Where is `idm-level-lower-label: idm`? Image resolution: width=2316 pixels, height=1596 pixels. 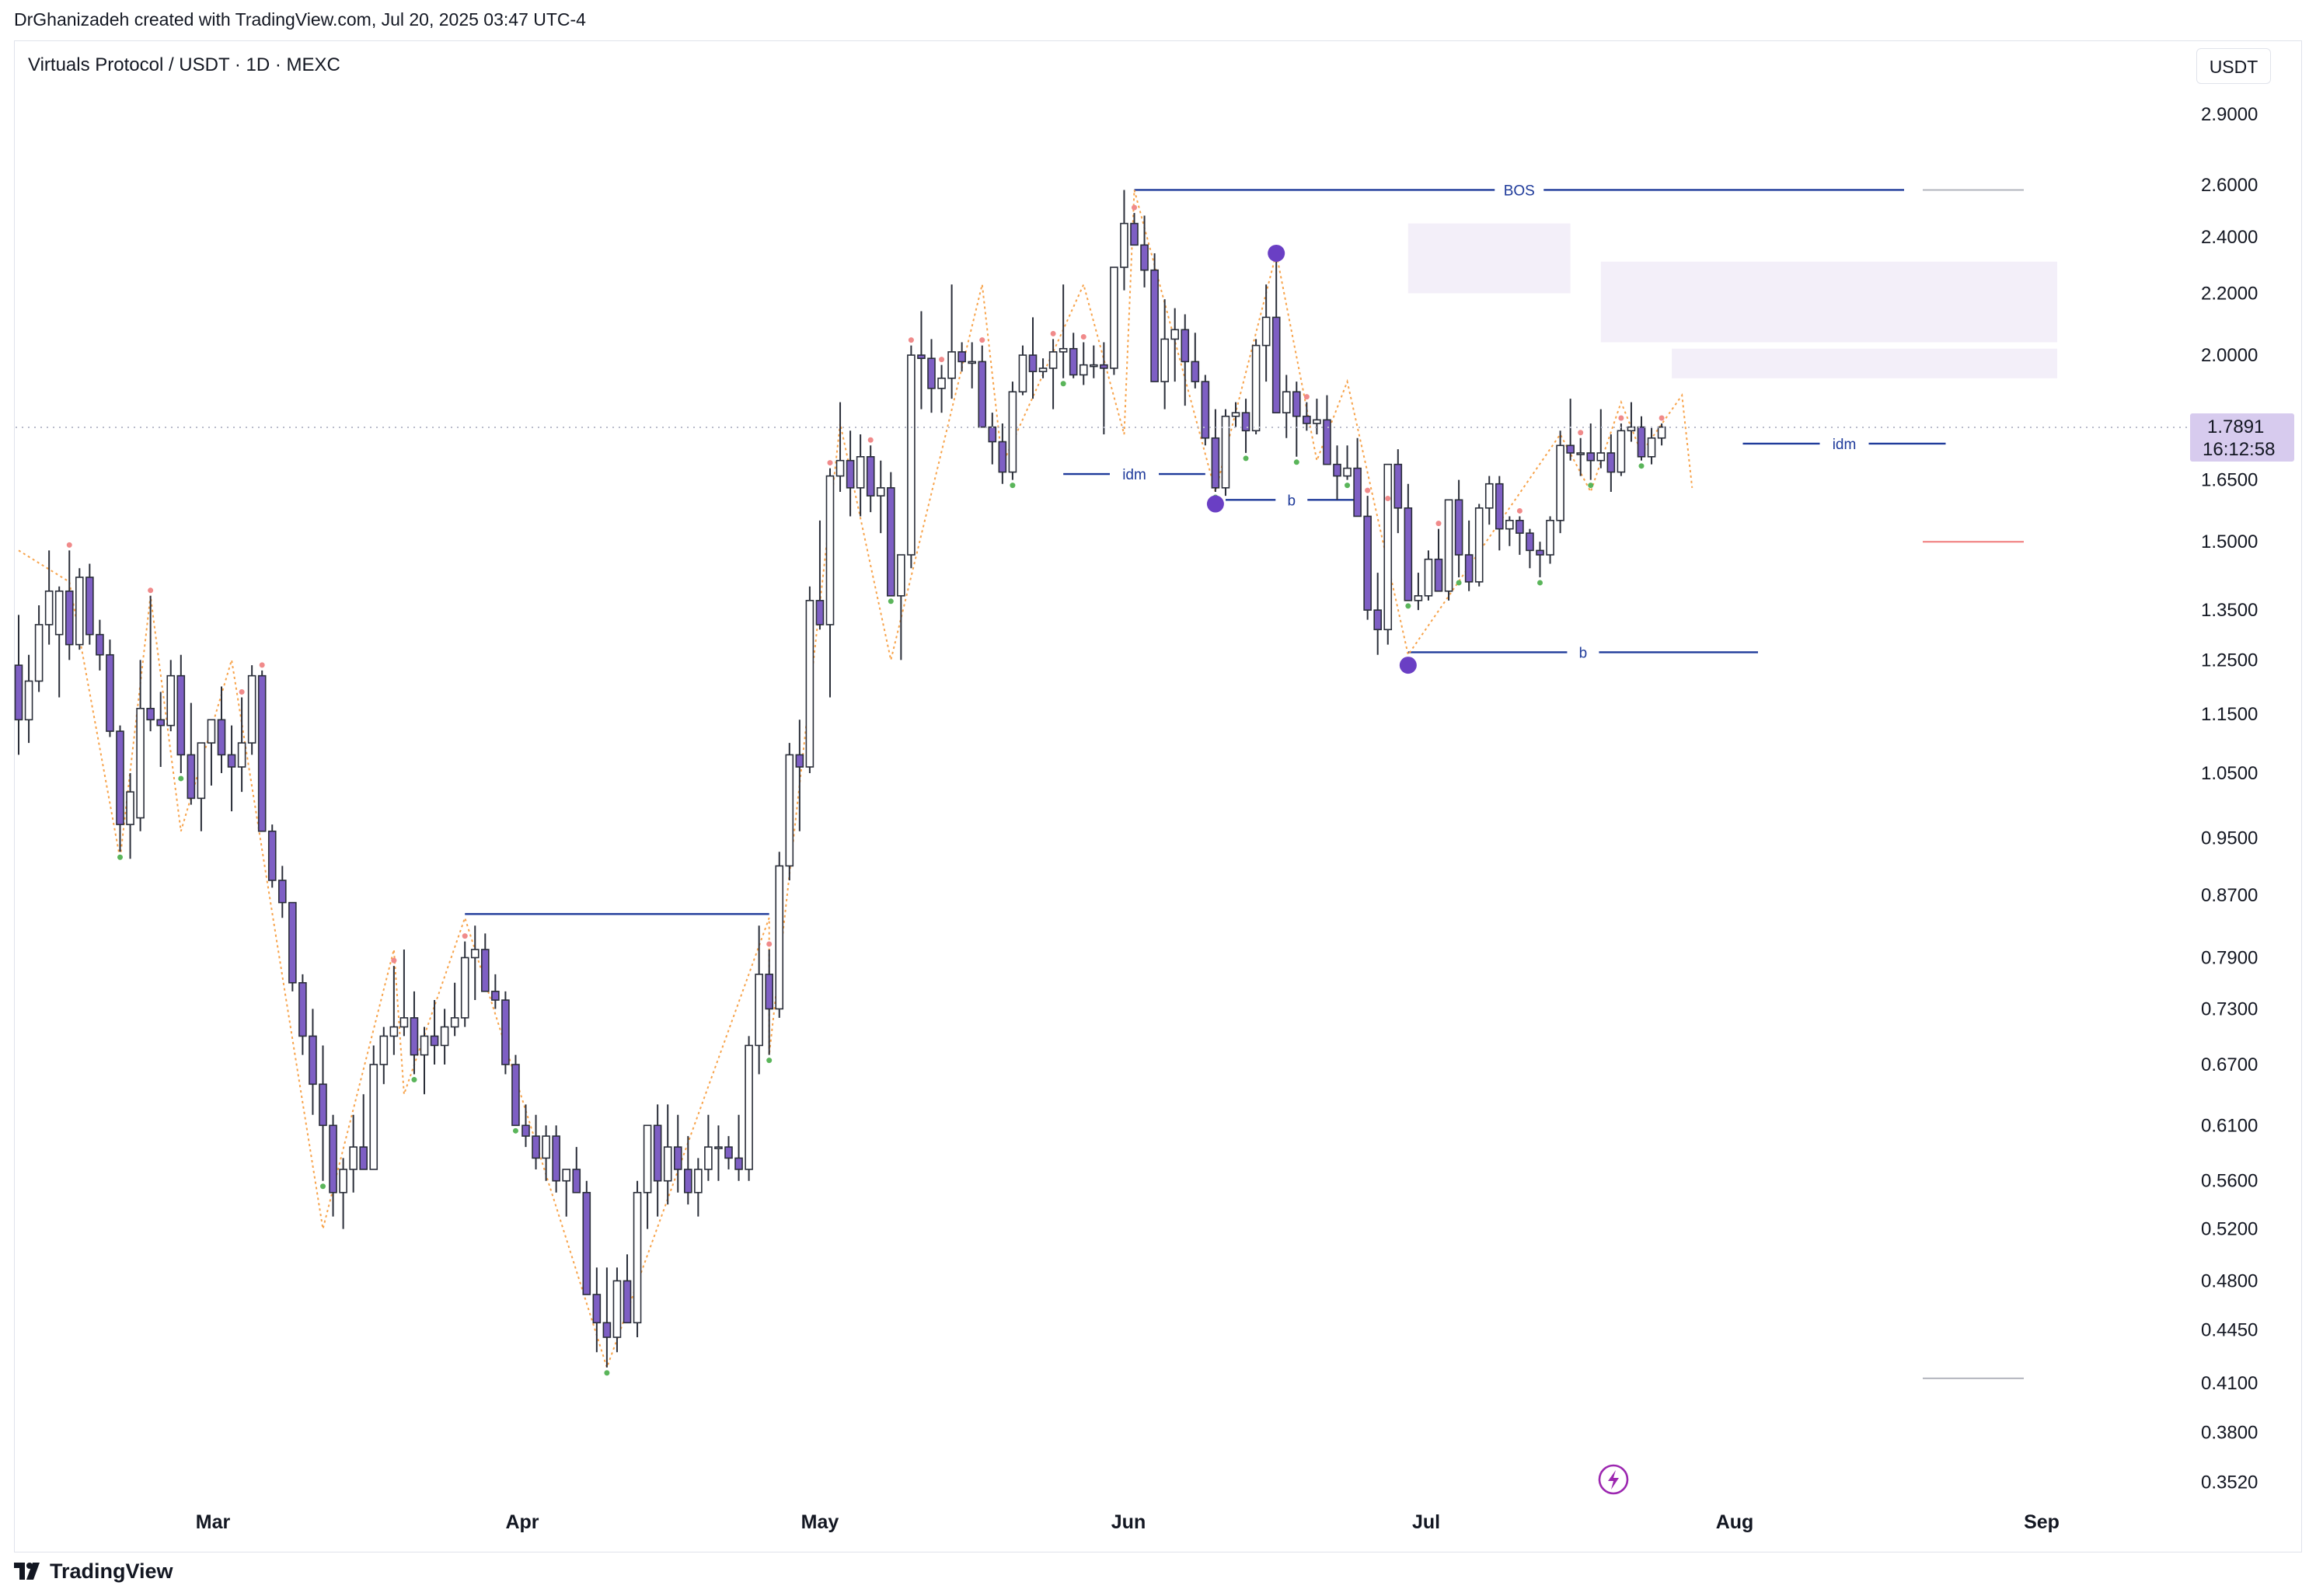
idm-level-lower-label: idm is located at coordinates (1134, 475).